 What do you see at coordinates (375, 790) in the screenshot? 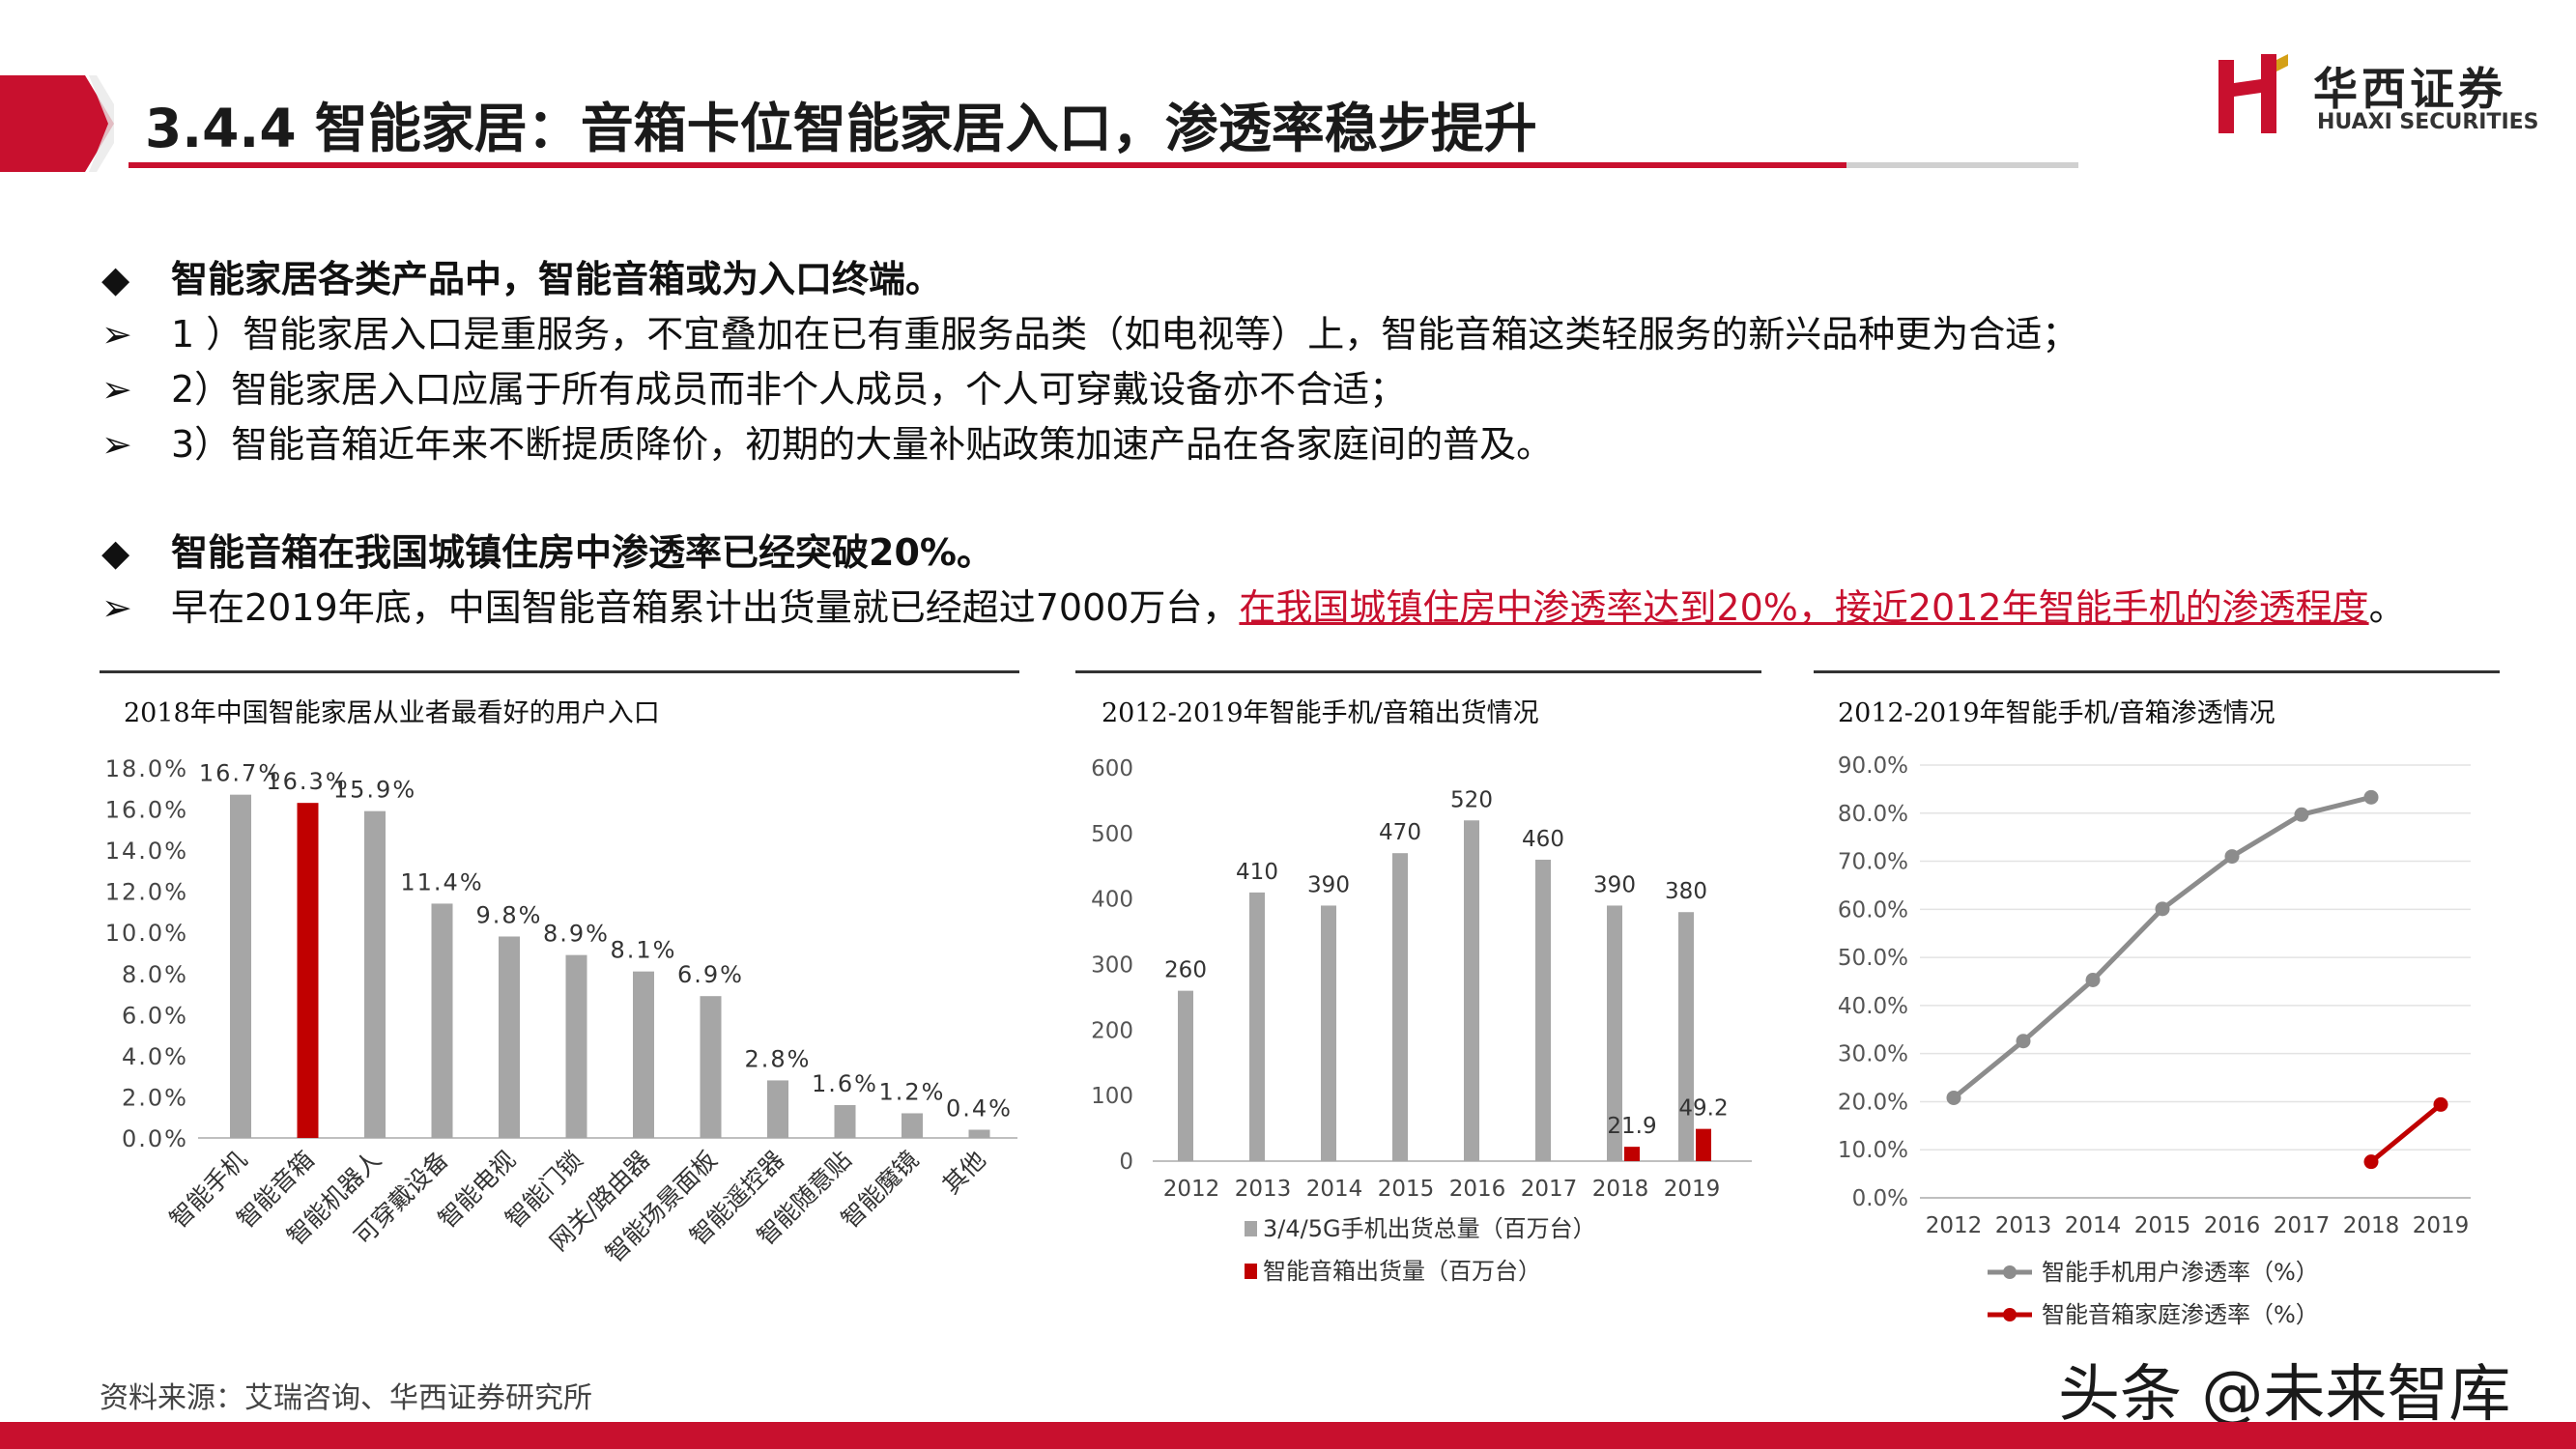
I see `bar-value-label: 15.9%` at bounding box center [375, 790].